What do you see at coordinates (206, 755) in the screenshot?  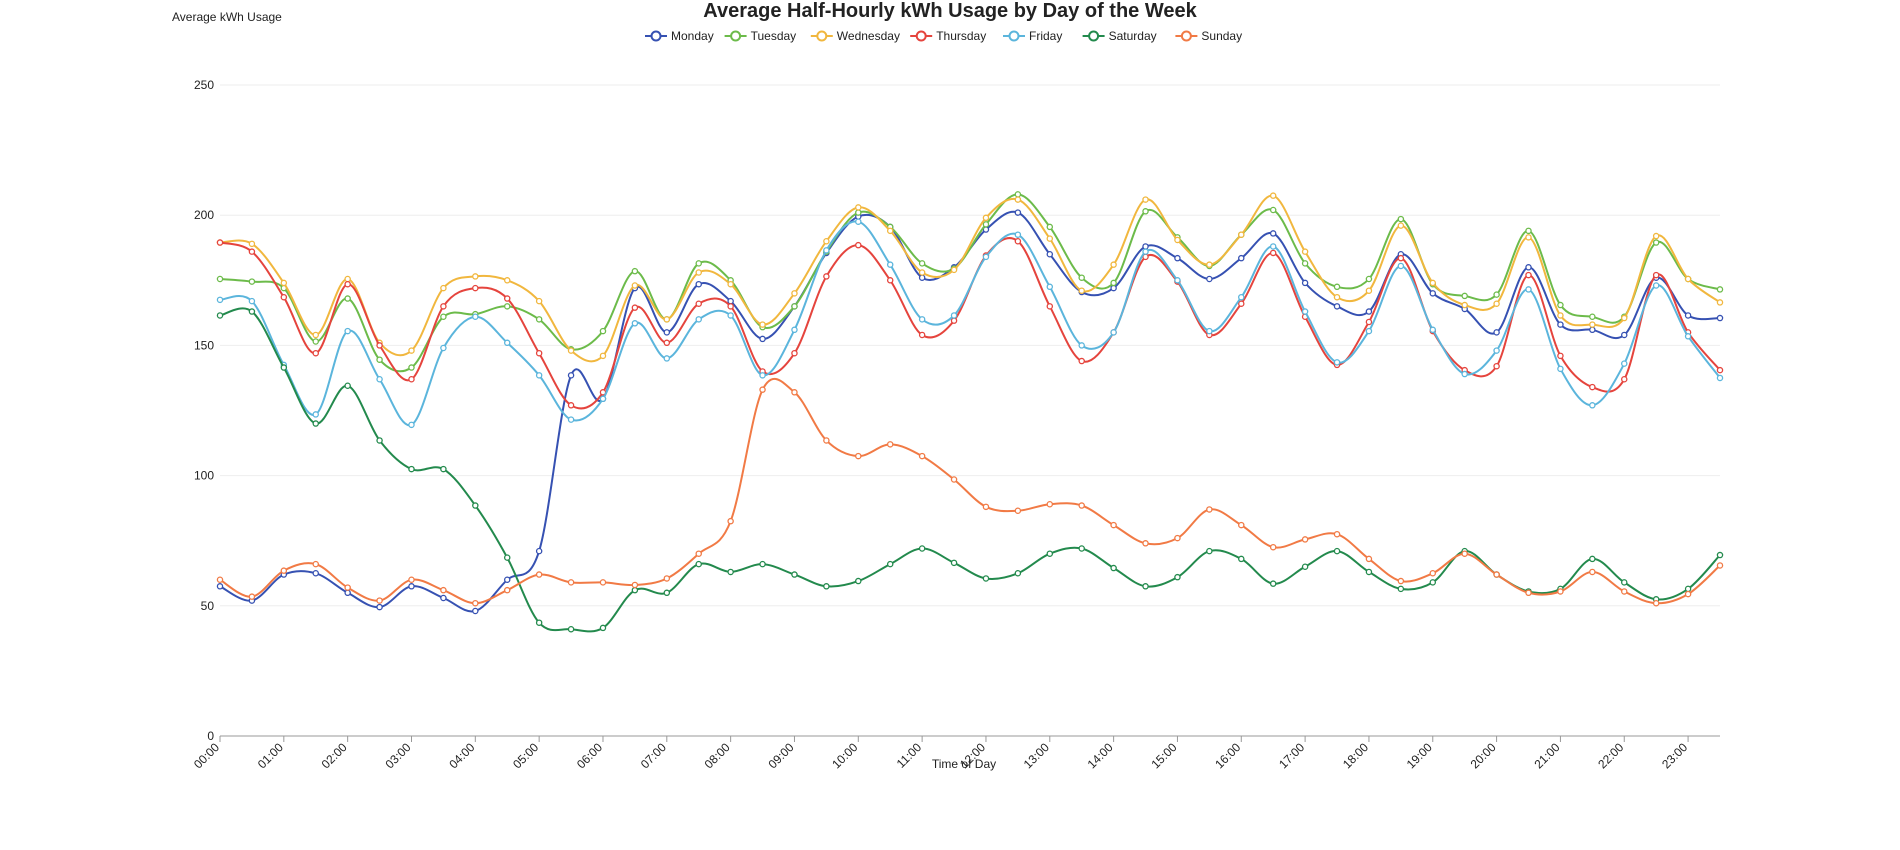 I see `x-tick-label: 00:00` at bounding box center [206, 755].